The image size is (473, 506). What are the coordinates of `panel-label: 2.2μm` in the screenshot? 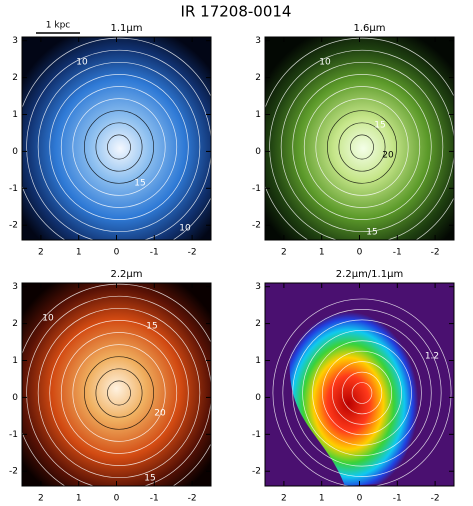 It's located at (126, 274).